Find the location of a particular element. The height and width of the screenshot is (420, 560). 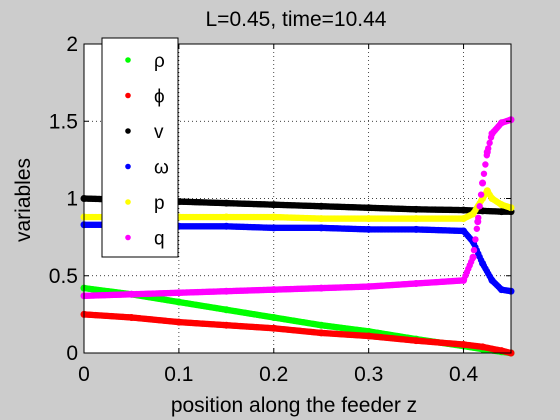

legend-entry-label: p is located at coordinates (159, 203).